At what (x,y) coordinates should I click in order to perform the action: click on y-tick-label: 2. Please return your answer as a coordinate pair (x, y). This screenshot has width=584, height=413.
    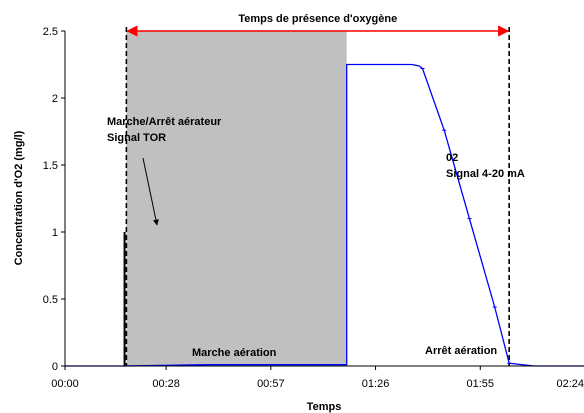
    Looking at the image, I should click on (55, 99).